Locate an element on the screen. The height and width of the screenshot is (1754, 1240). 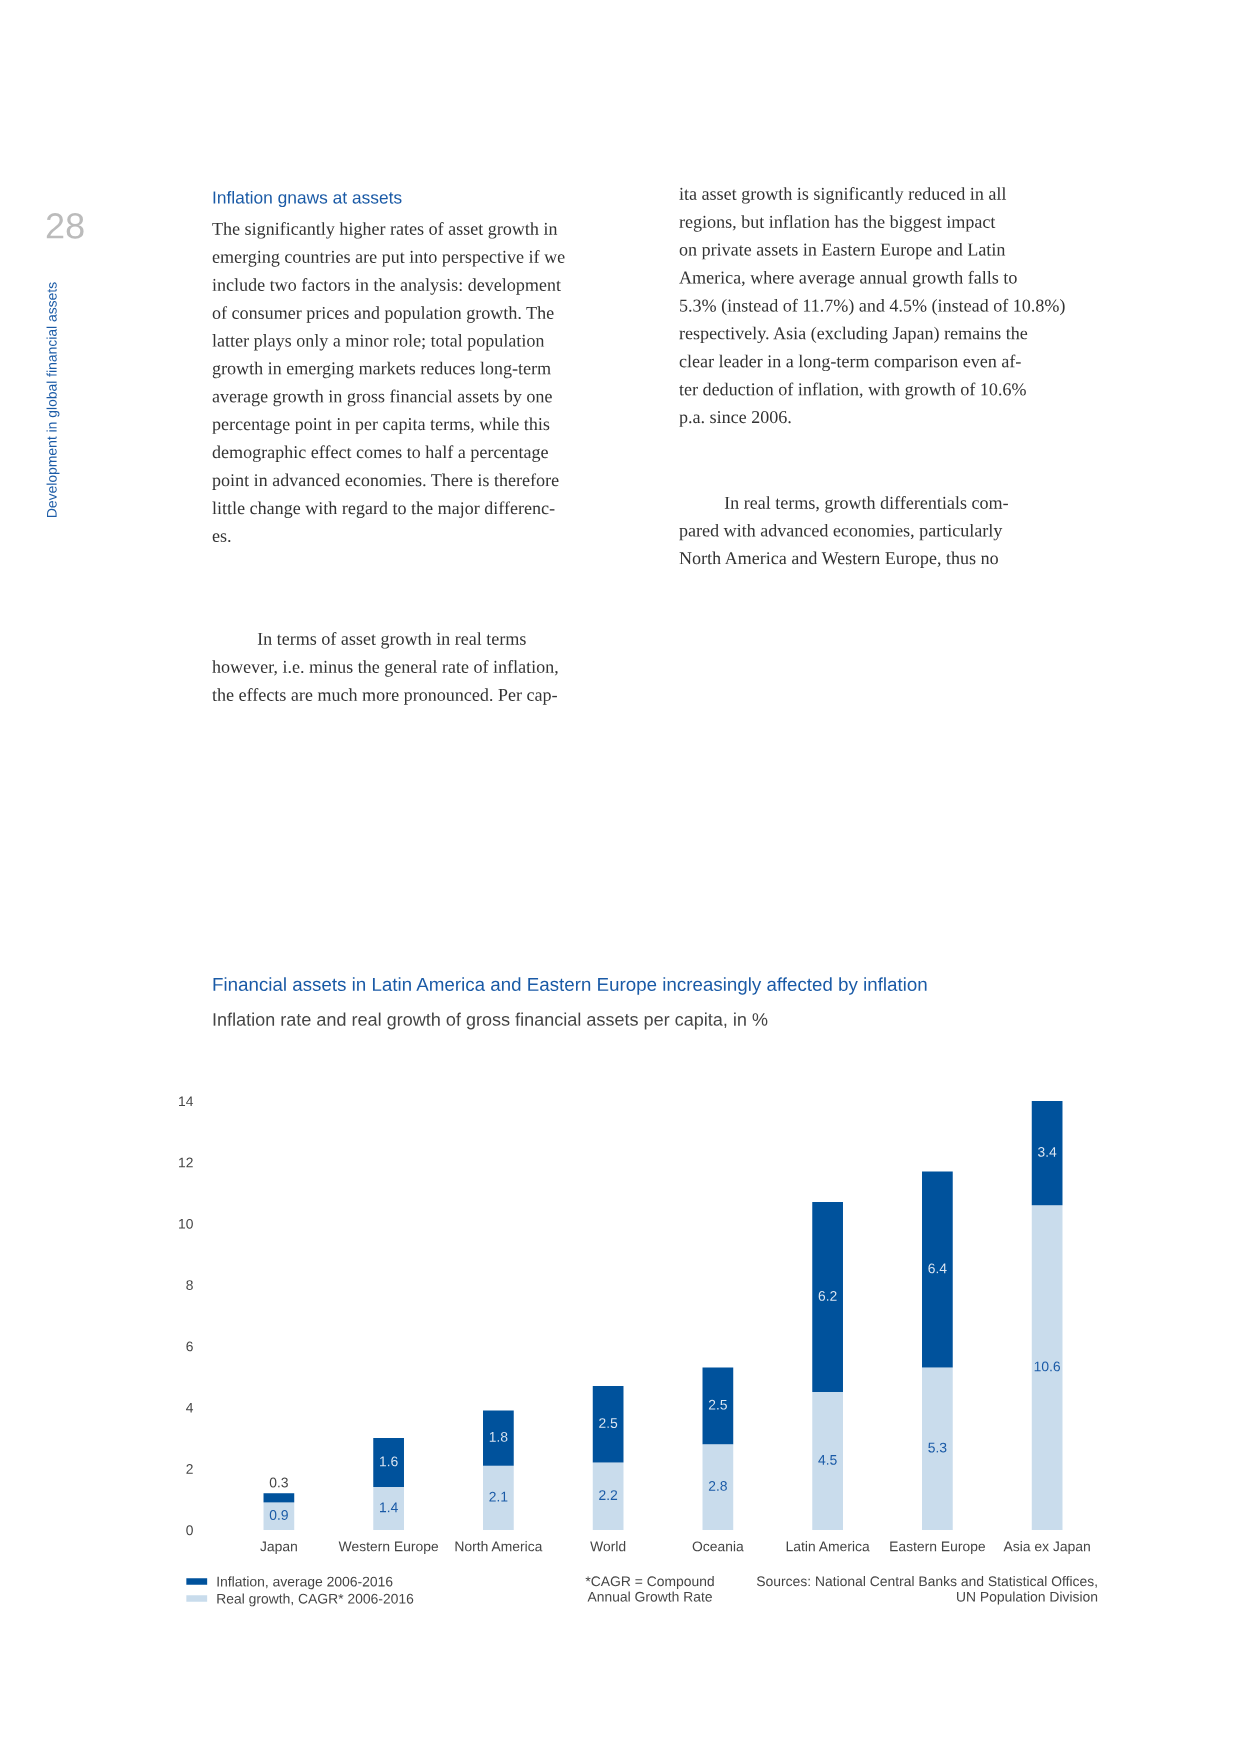
x-tick-label: Japan is located at coordinates (278, 1548).